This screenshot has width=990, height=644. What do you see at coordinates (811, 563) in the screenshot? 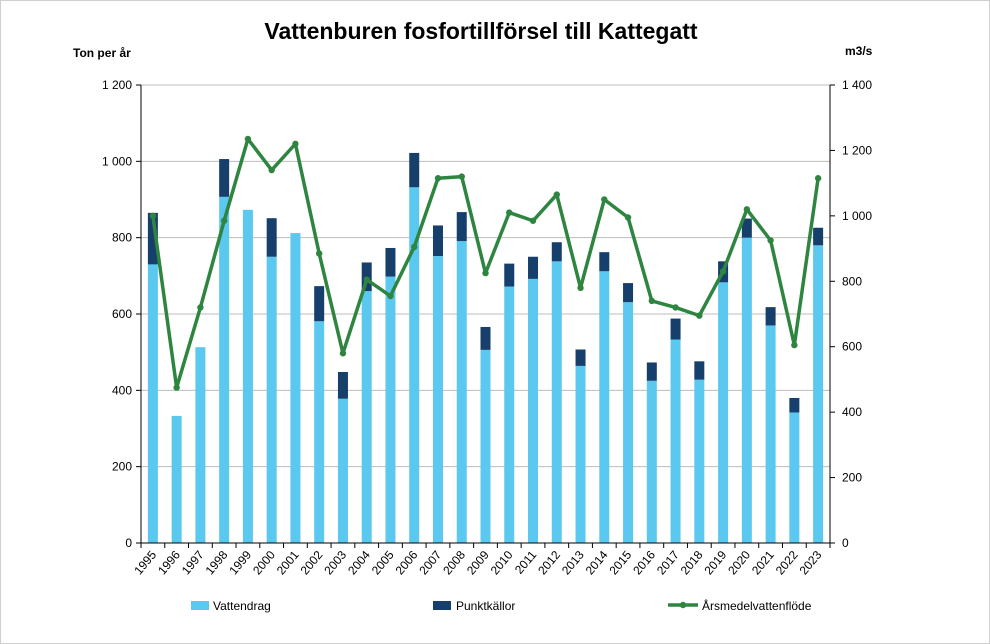
I see `x-tick-label: 2023` at bounding box center [811, 563].